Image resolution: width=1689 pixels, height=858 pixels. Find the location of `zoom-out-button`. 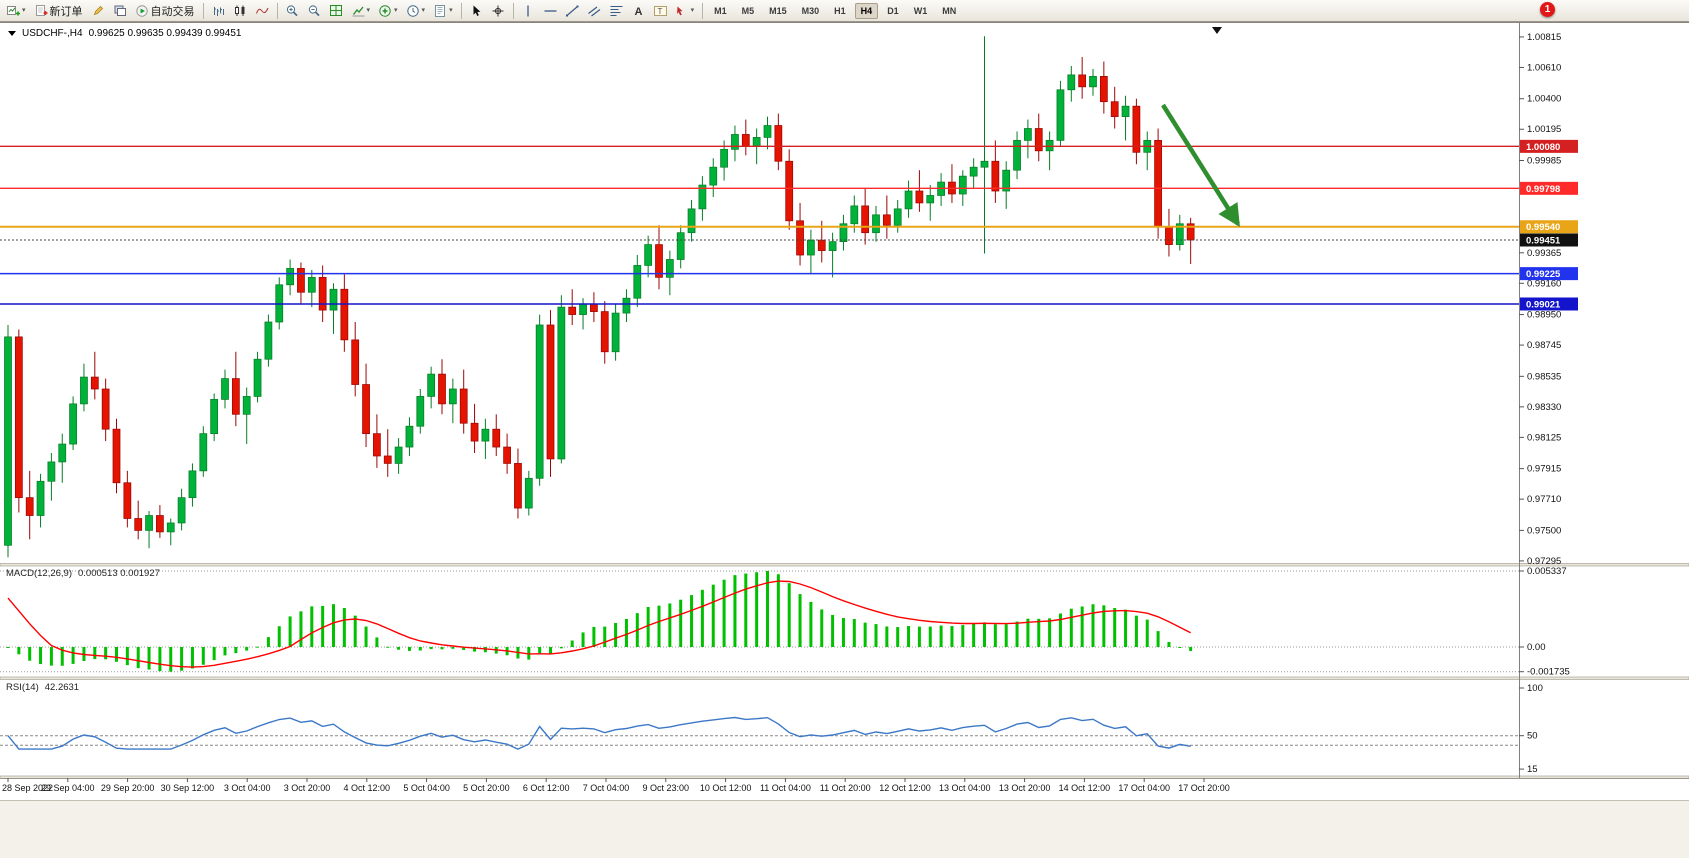

zoom-out-button is located at coordinates (314, 10).